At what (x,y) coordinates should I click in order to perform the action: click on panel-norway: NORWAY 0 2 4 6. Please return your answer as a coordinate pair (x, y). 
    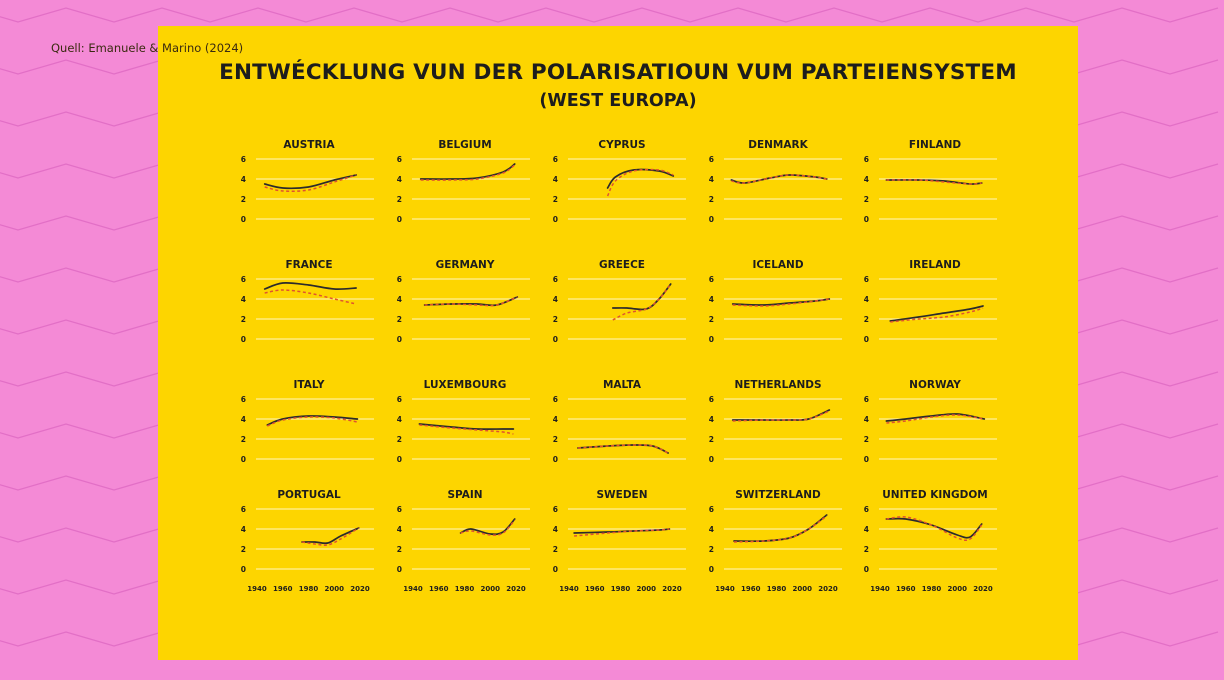
    Looking at the image, I should click on (930, 421).